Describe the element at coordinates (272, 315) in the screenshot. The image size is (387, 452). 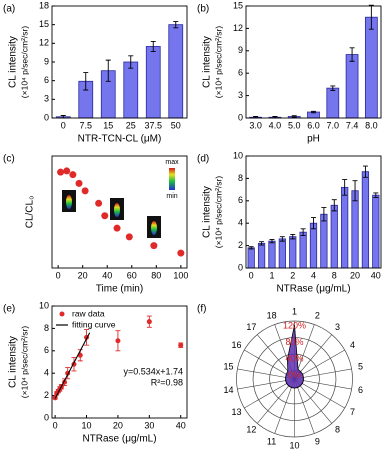
I see `radar-category-label: 18` at that location.